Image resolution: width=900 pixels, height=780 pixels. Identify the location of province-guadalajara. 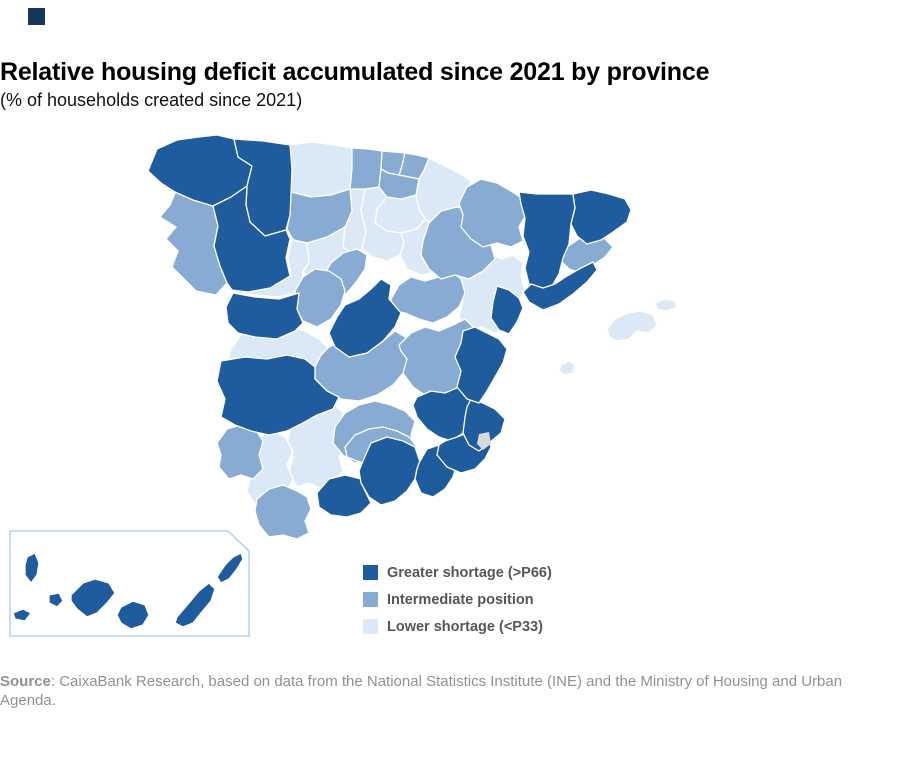
(428, 297).